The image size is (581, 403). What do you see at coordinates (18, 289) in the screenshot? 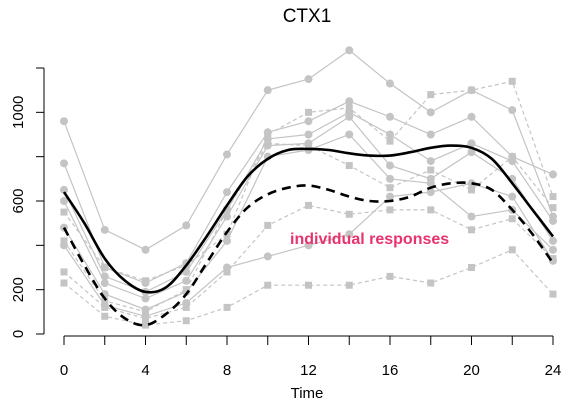
I see `y-tick-label: 200` at bounding box center [18, 289].